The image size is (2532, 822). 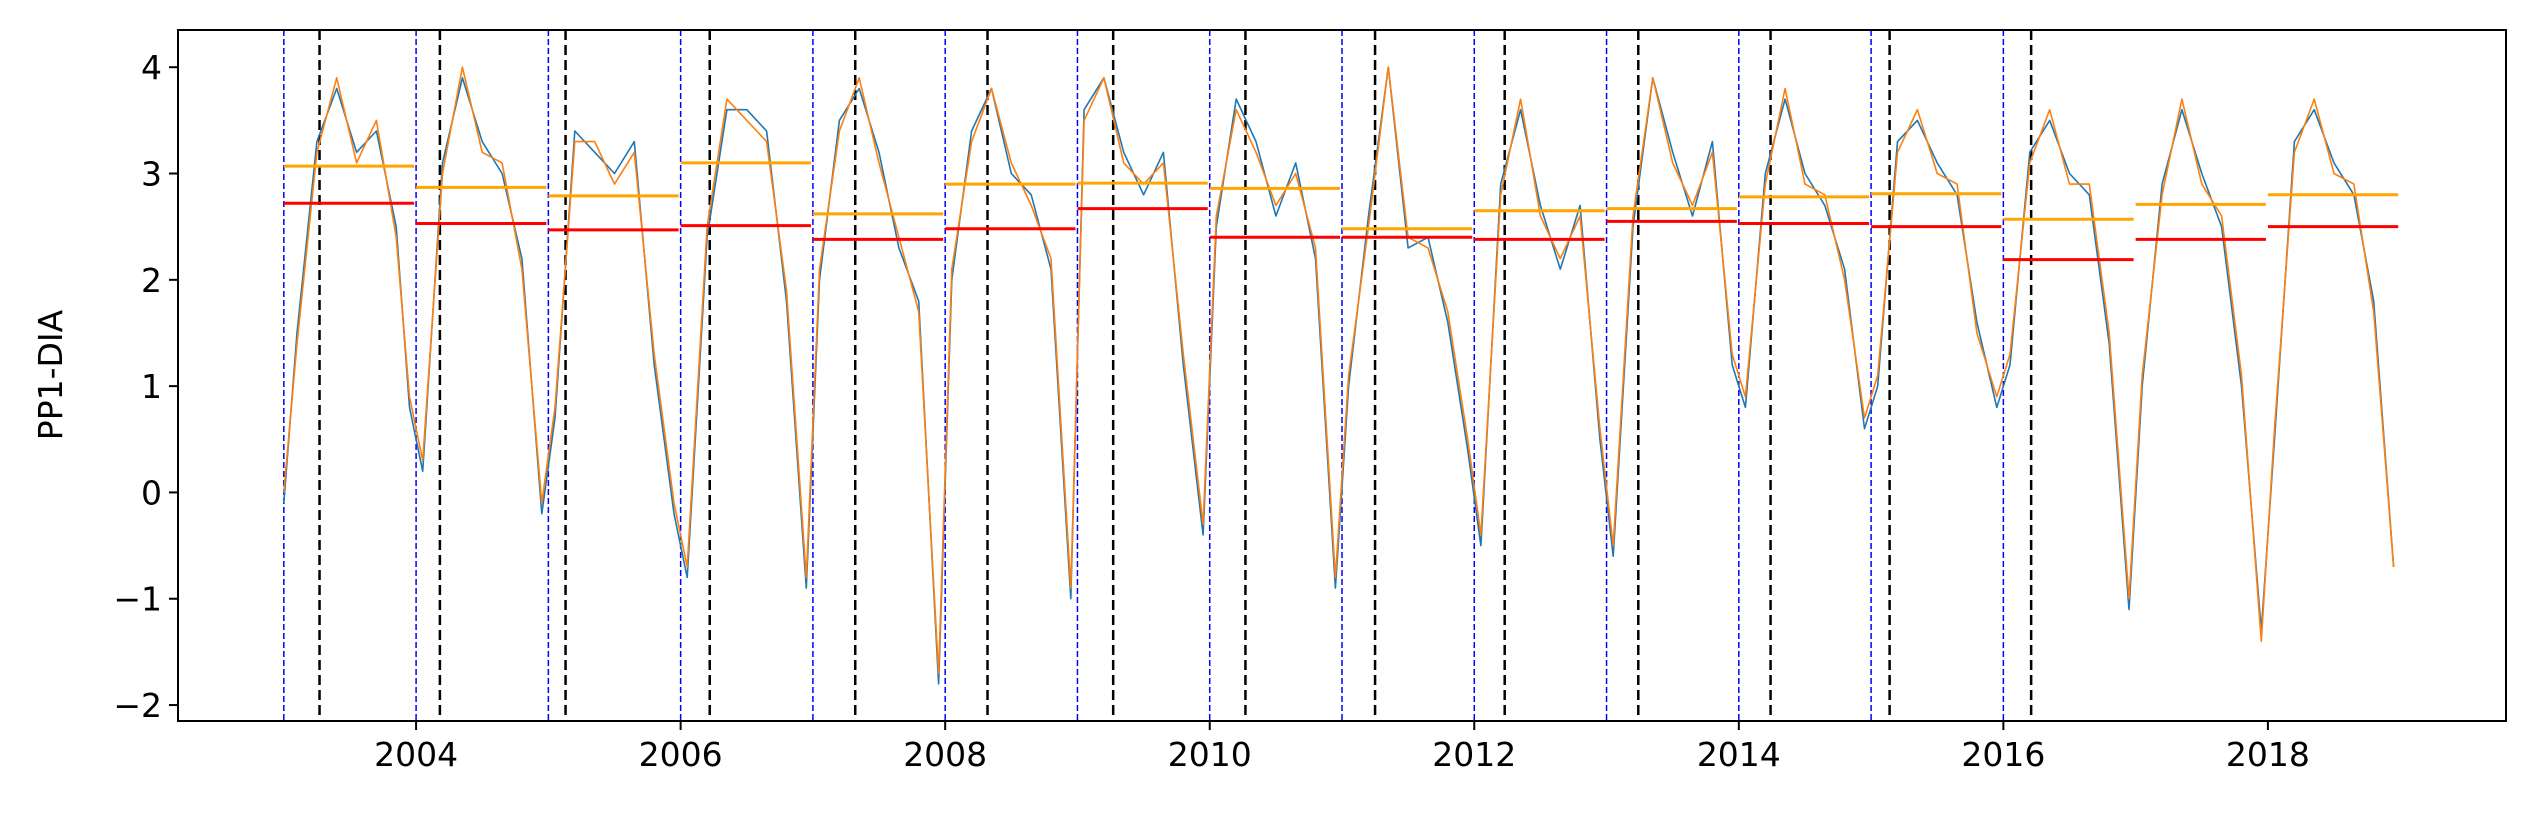 What do you see at coordinates (1210, 754) in the screenshot?
I see `x-tick-label: 2010` at bounding box center [1210, 754].